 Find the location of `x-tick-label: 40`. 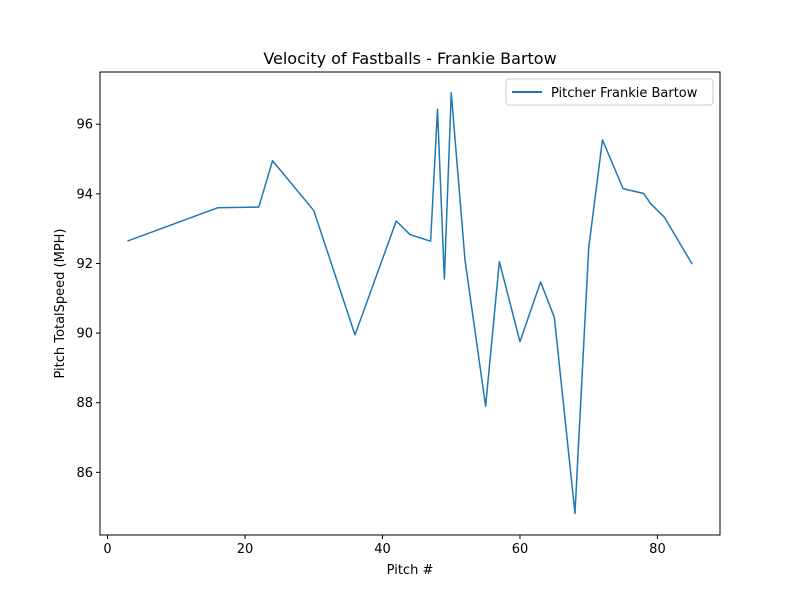

x-tick-label: 40 is located at coordinates (382, 549).